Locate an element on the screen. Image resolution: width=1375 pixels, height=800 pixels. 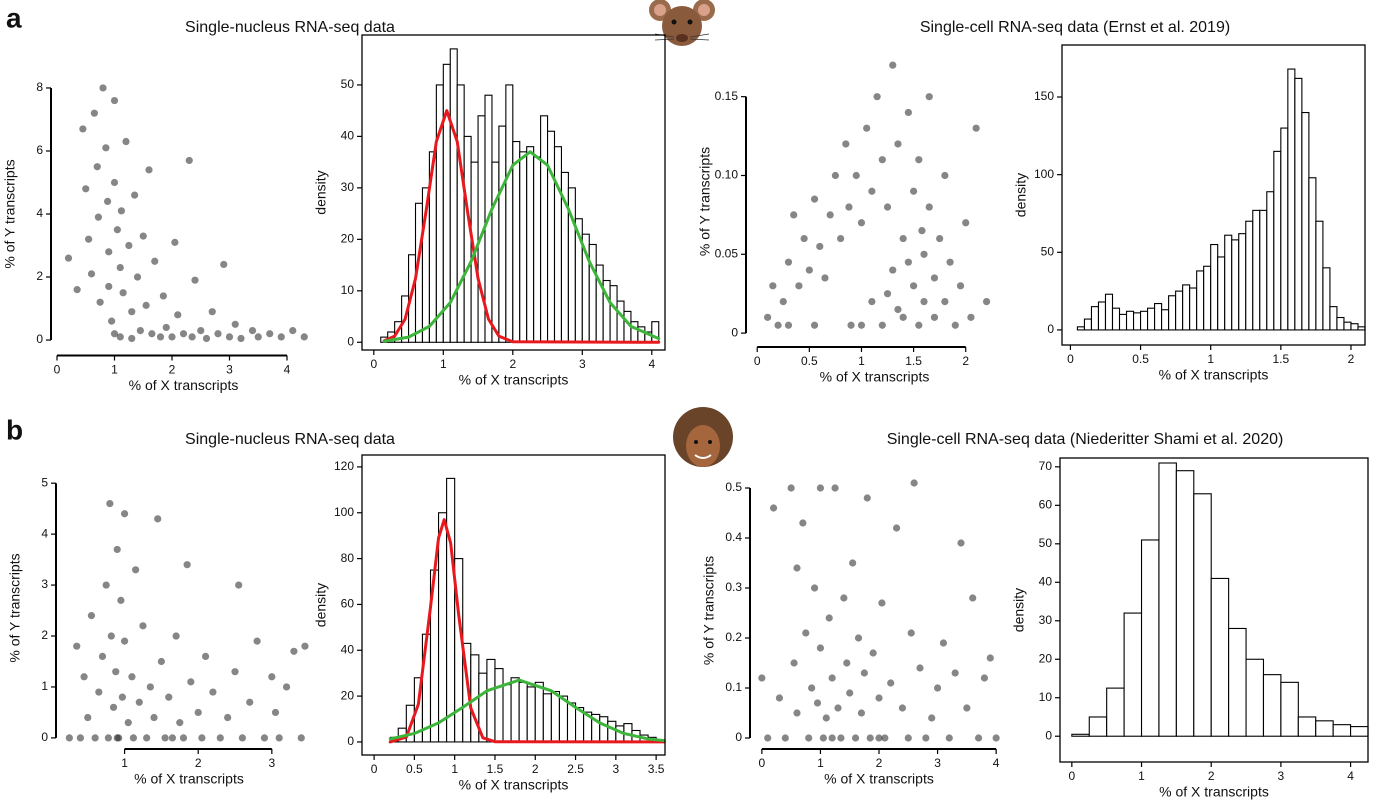
y-tick-label: 4 is located at coordinates (39, 213).